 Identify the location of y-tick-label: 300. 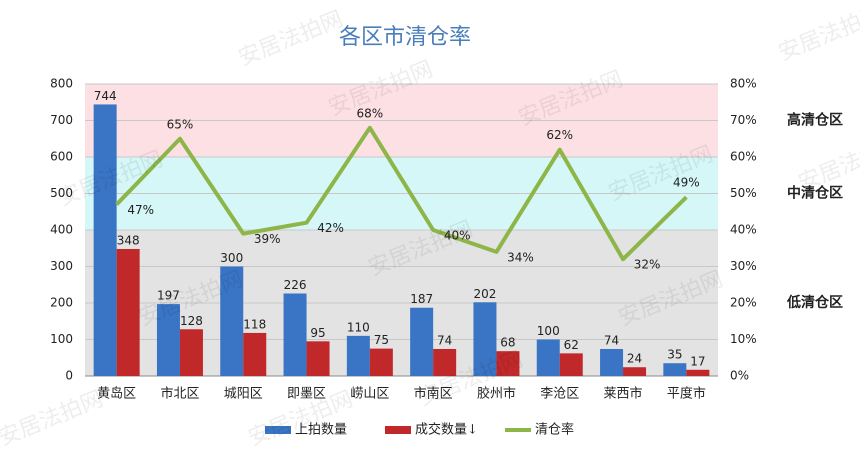
(61, 266).